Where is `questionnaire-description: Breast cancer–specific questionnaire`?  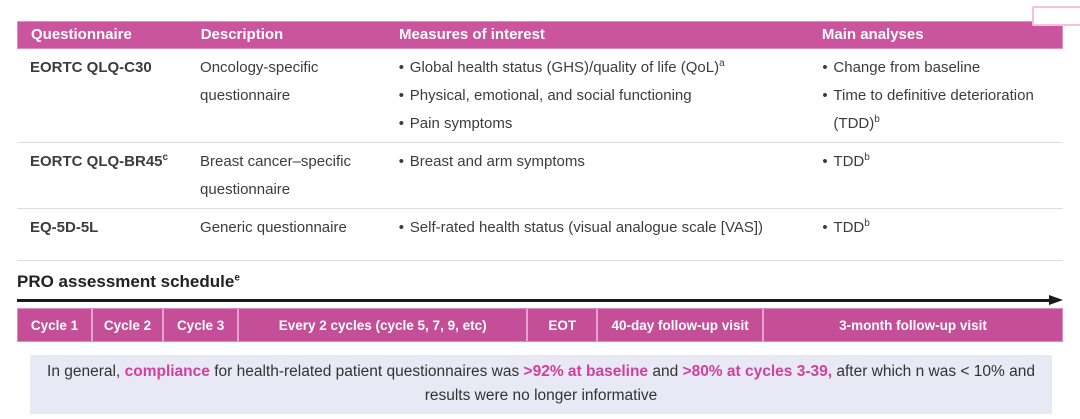 questionnaire-description: Breast cancer–specific questionnaire is located at coordinates (275, 175).